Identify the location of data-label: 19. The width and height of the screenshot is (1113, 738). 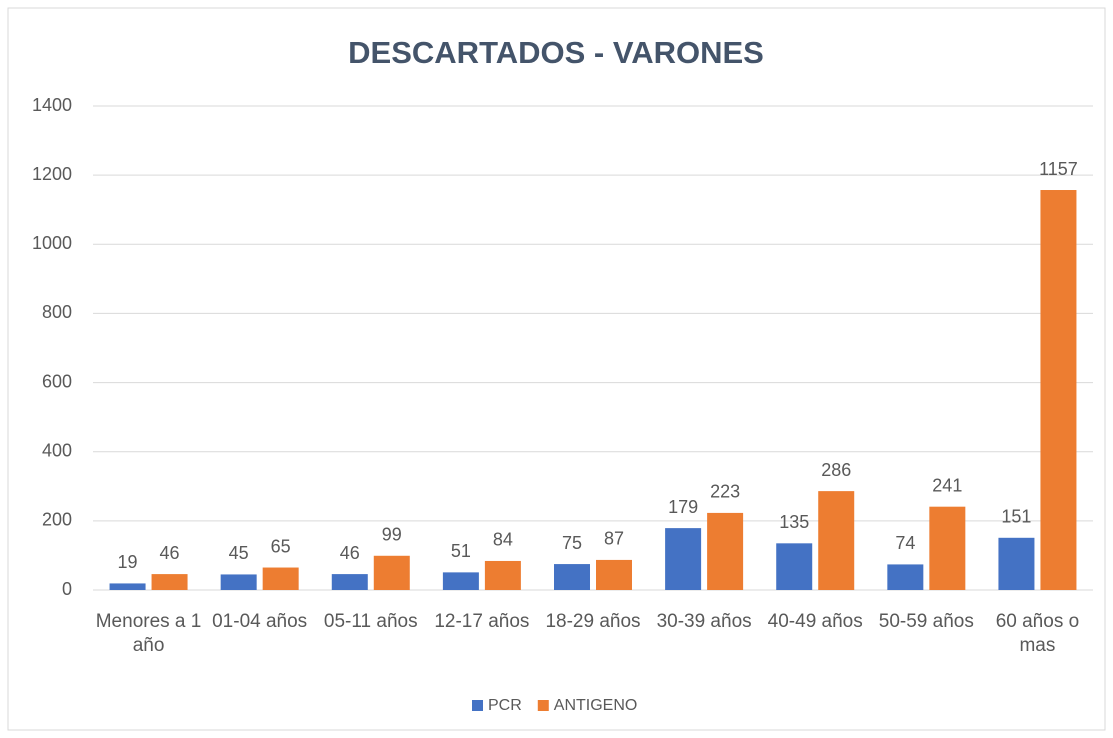
(128, 562).